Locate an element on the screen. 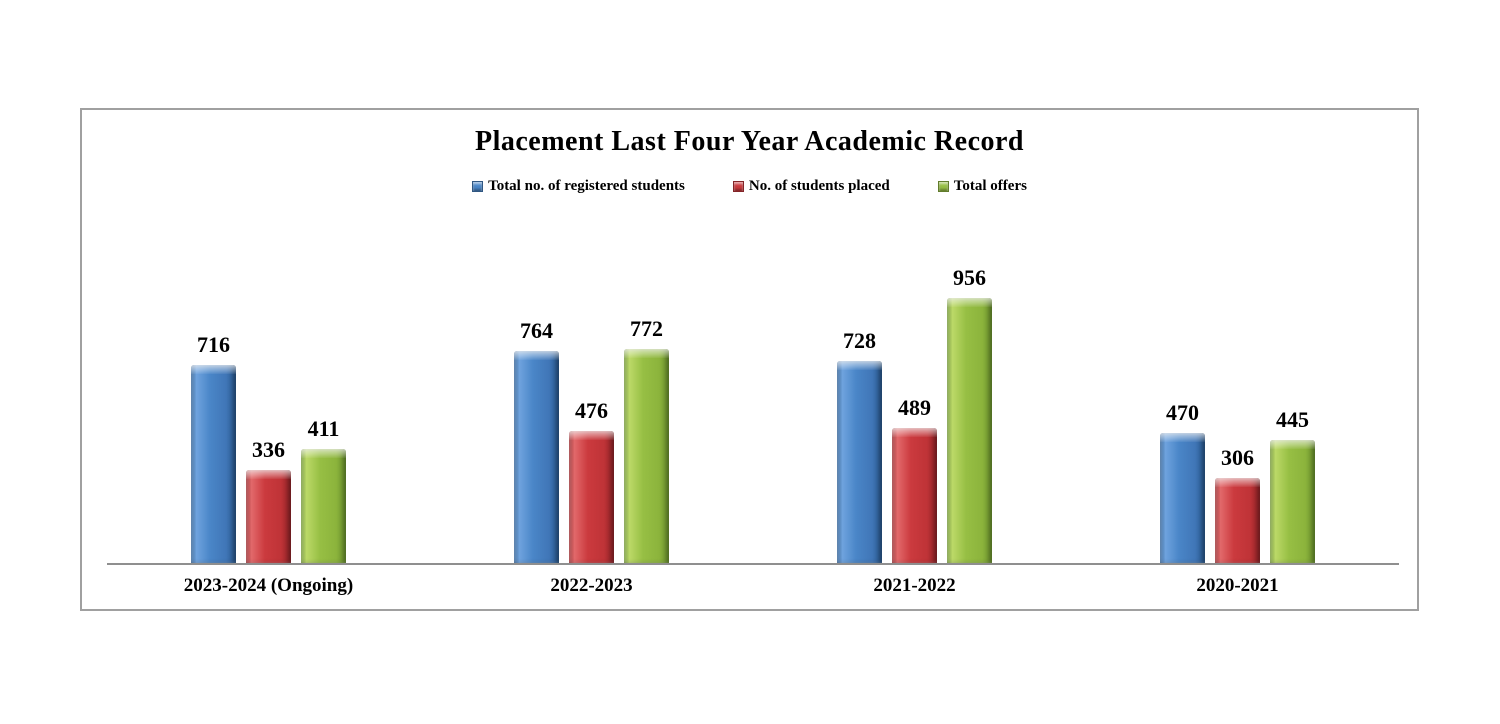  bar-column: 772 is located at coordinates (646, 440).